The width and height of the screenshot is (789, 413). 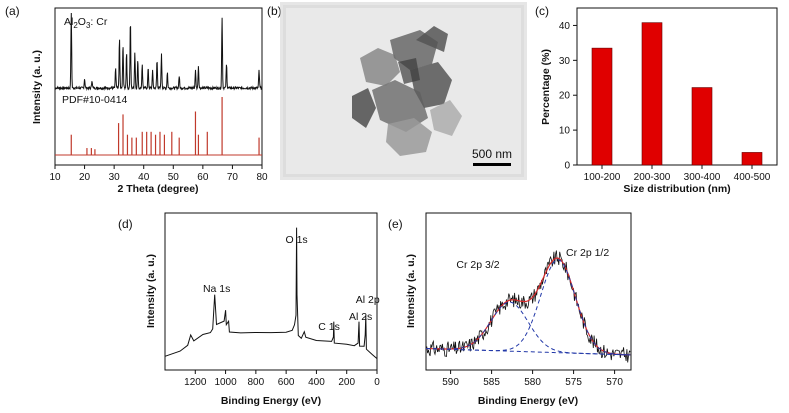 I want to click on panel-a-frame, so click(x=158, y=86).